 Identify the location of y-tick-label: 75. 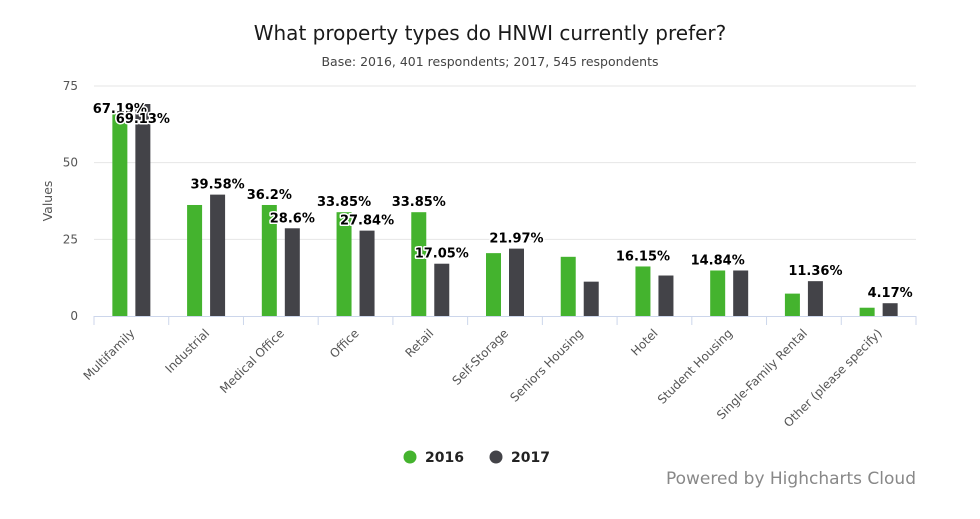
(70, 86).